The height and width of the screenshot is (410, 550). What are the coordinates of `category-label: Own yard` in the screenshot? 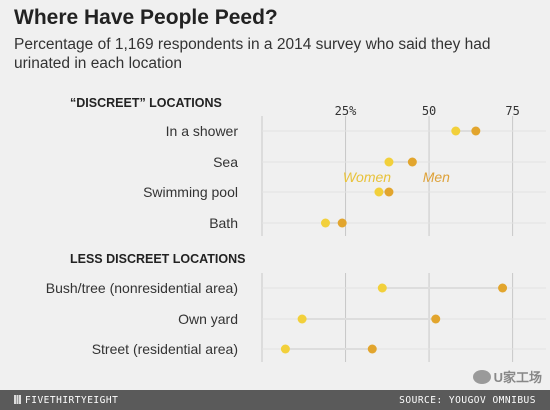 It's located at (208, 319).